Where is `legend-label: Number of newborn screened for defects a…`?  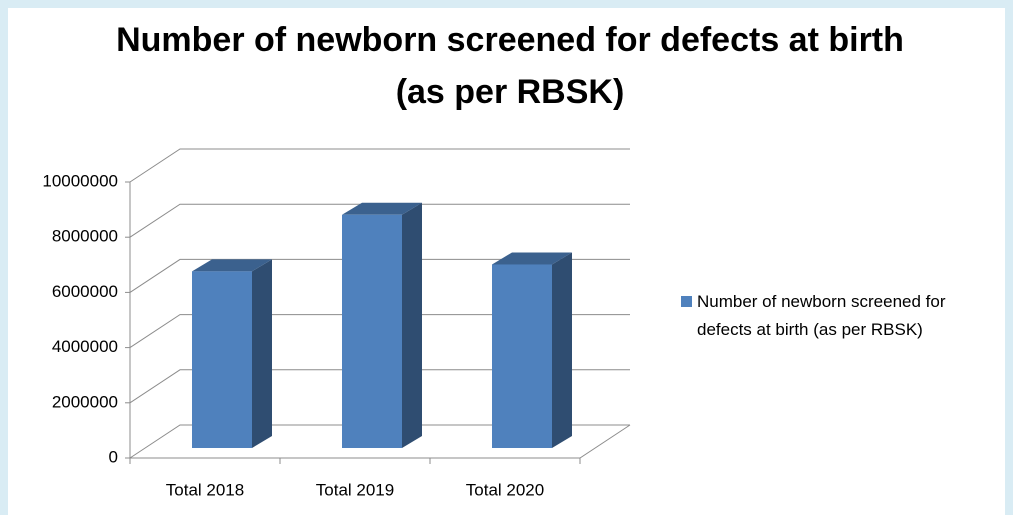 legend-label: Number of newborn screened for defects a… is located at coordinates (821, 315).